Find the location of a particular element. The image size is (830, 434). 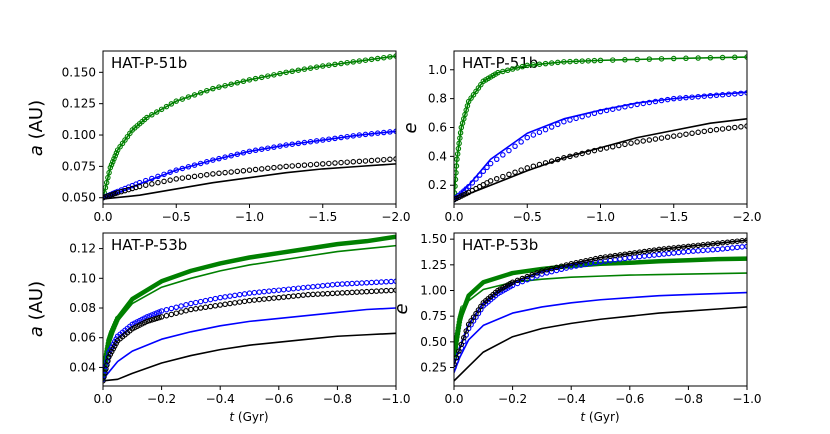

x-axis-label: t (Gyr) is located at coordinates (599, 417).